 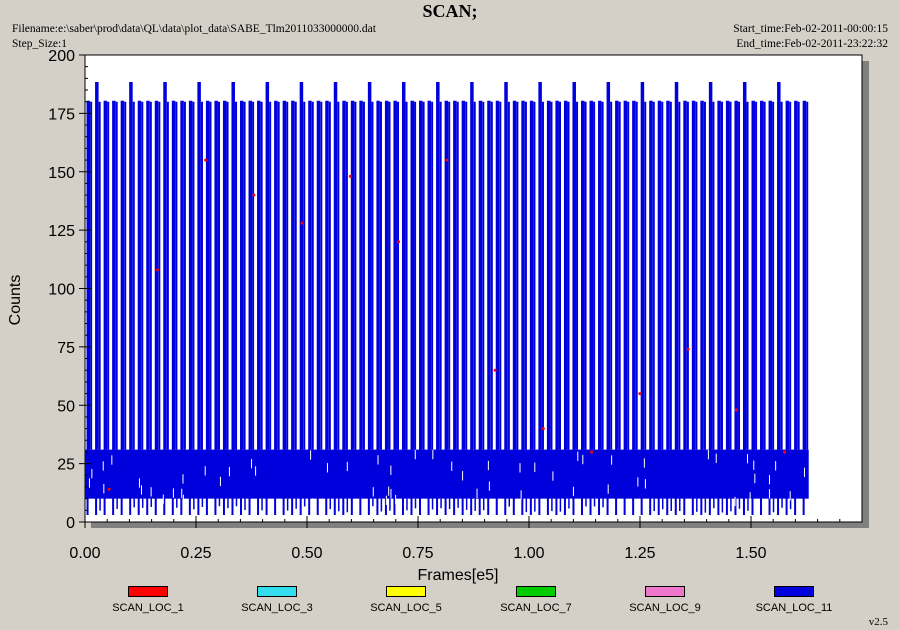 What do you see at coordinates (528, 553) in the screenshot?
I see `x-tick-label: 1.00` at bounding box center [528, 553].